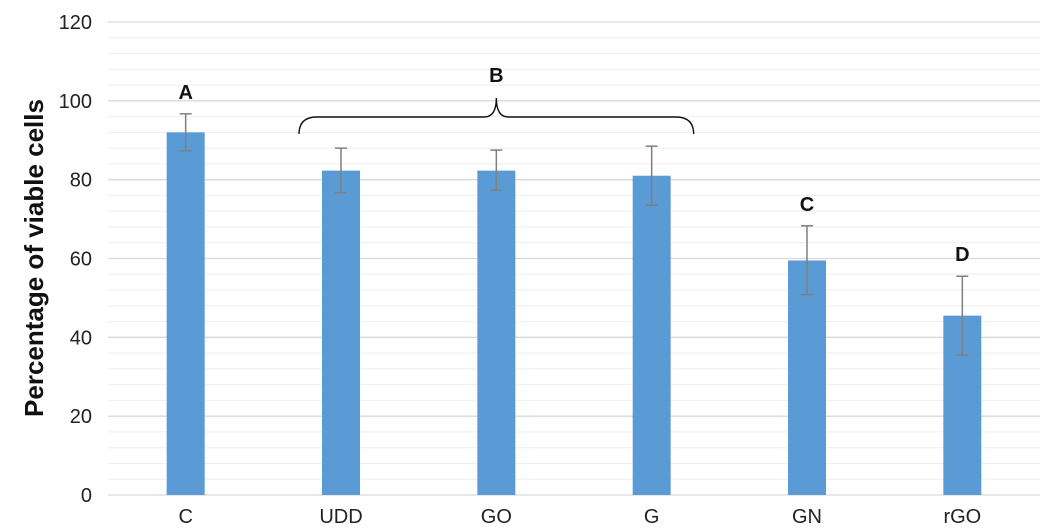 Image resolution: width=1052 pixels, height=531 pixels. I want to click on y-tick-label: 20, so click(81, 417).